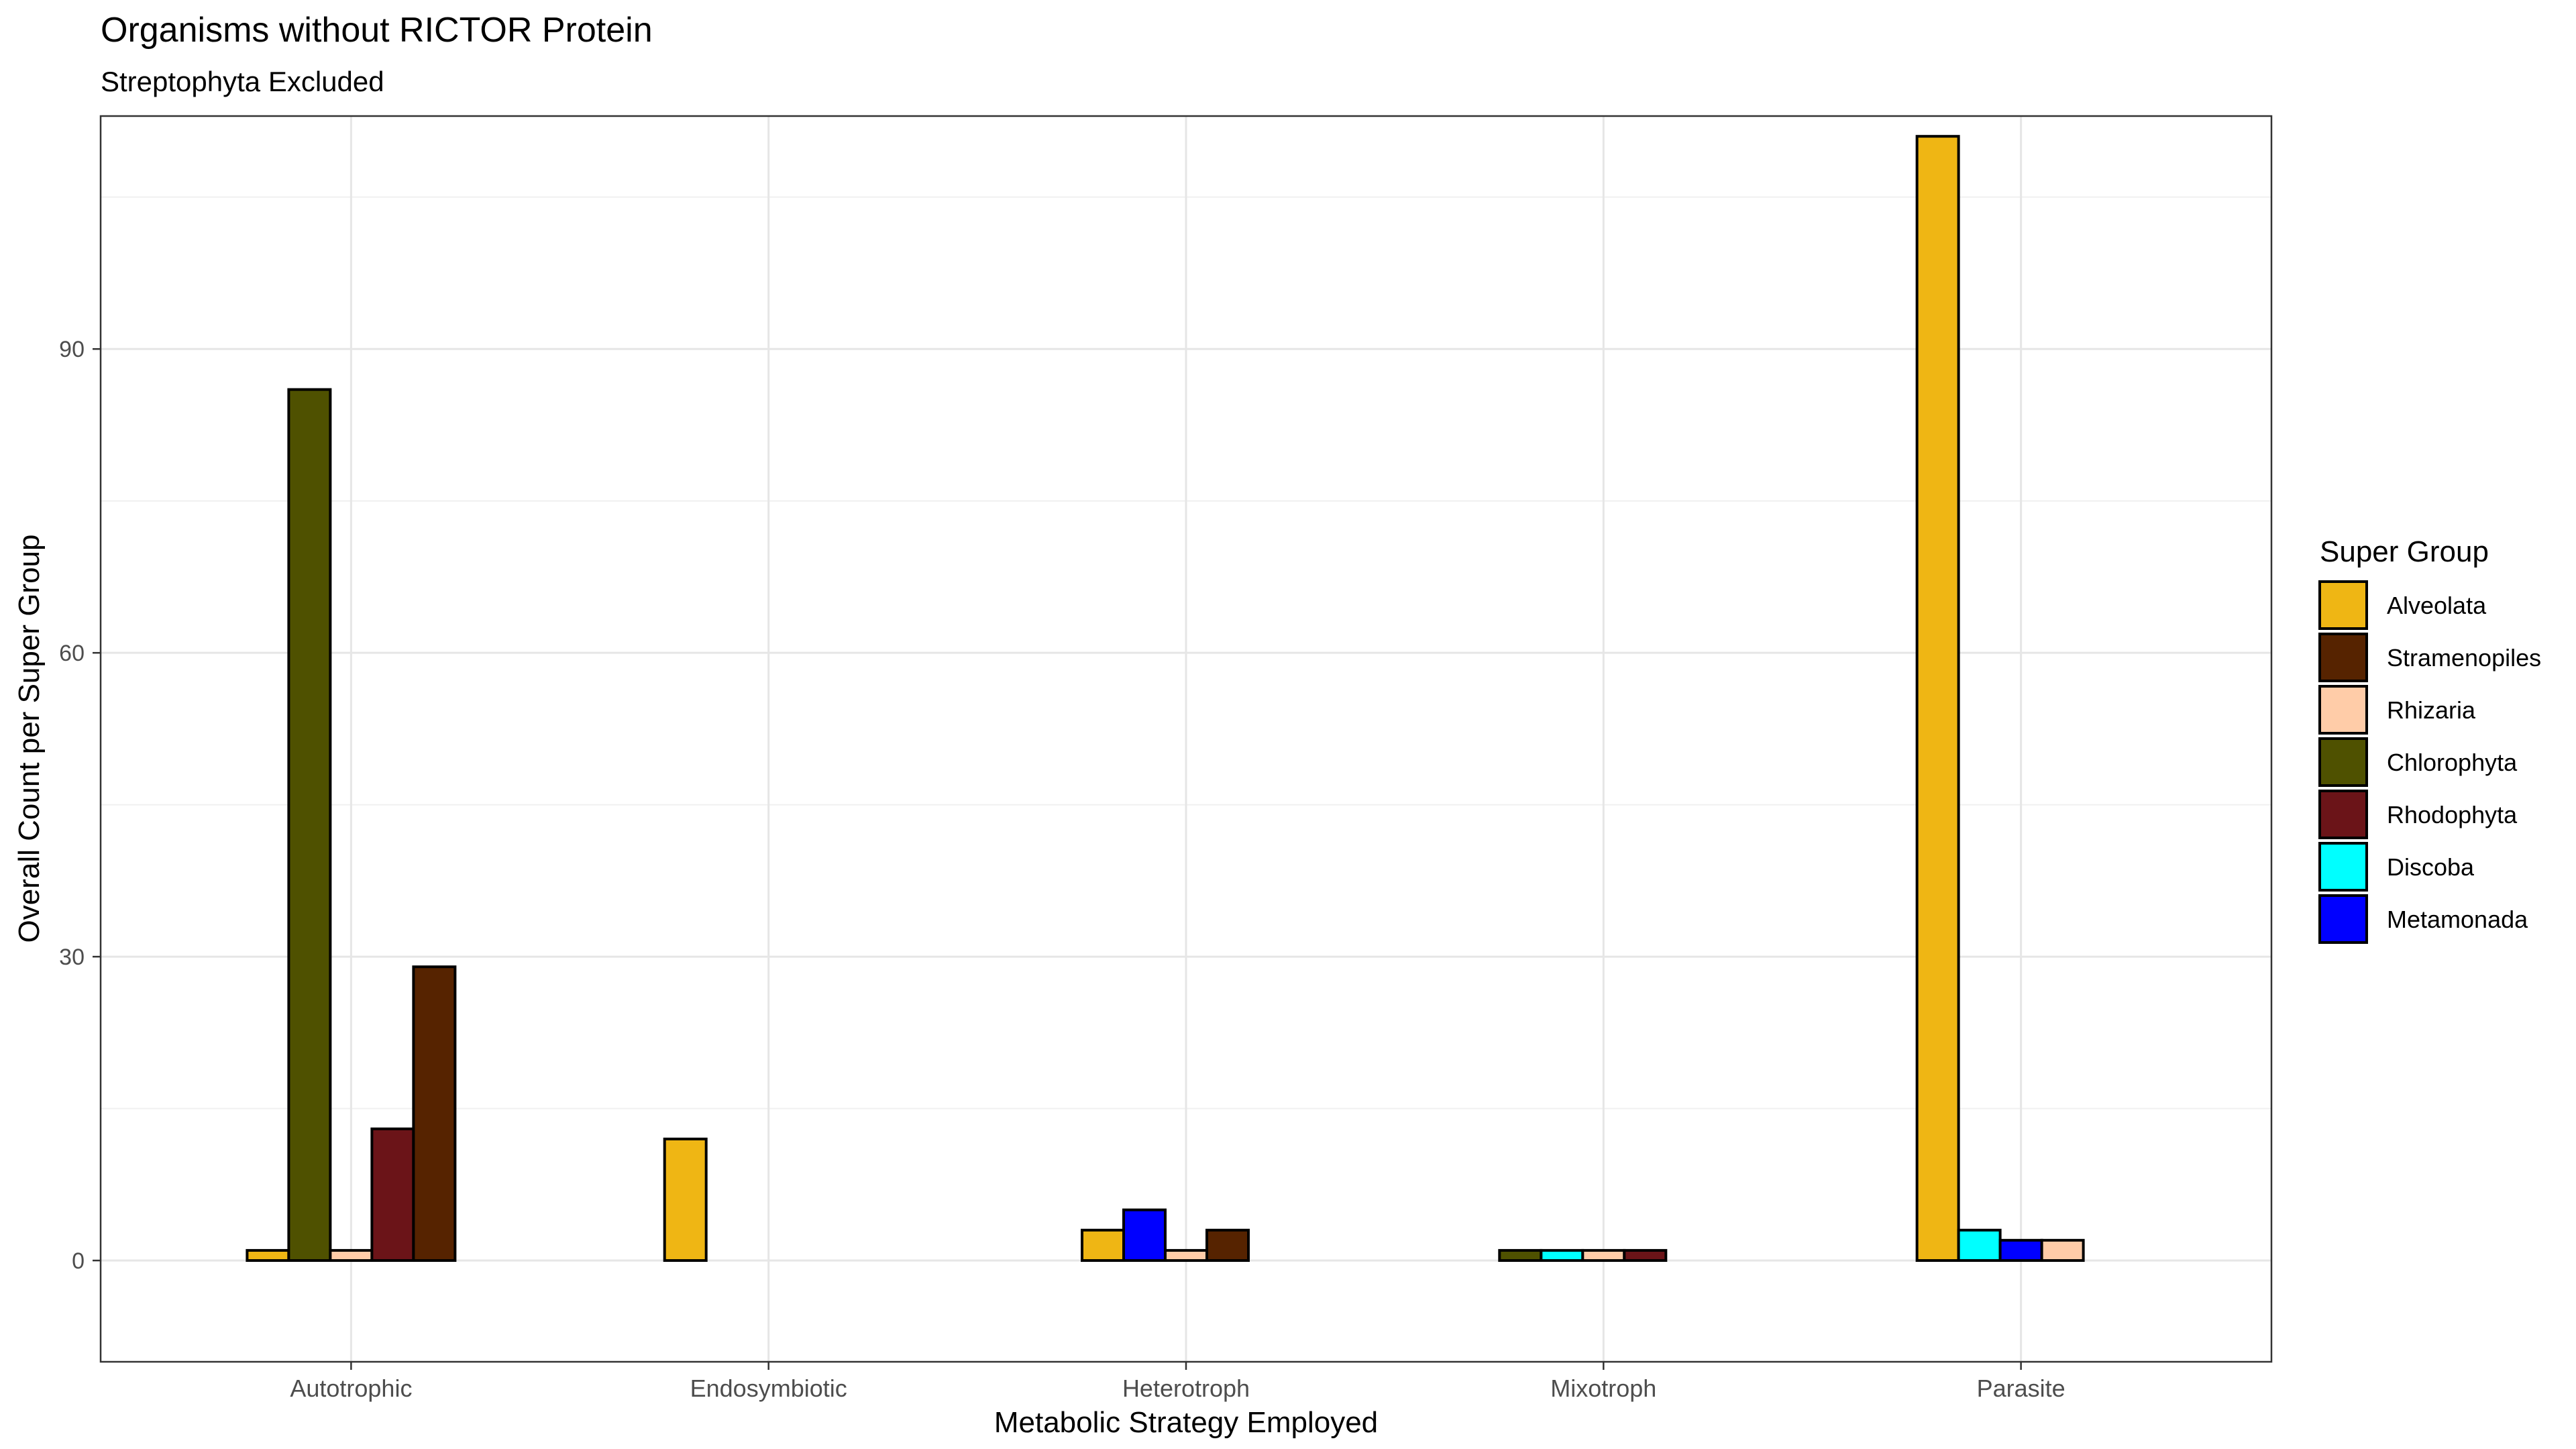 Image resolution: width=2576 pixels, height=1449 pixels. Describe the element at coordinates (2343, 710) in the screenshot. I see `legend-key-rhizaria` at that location.